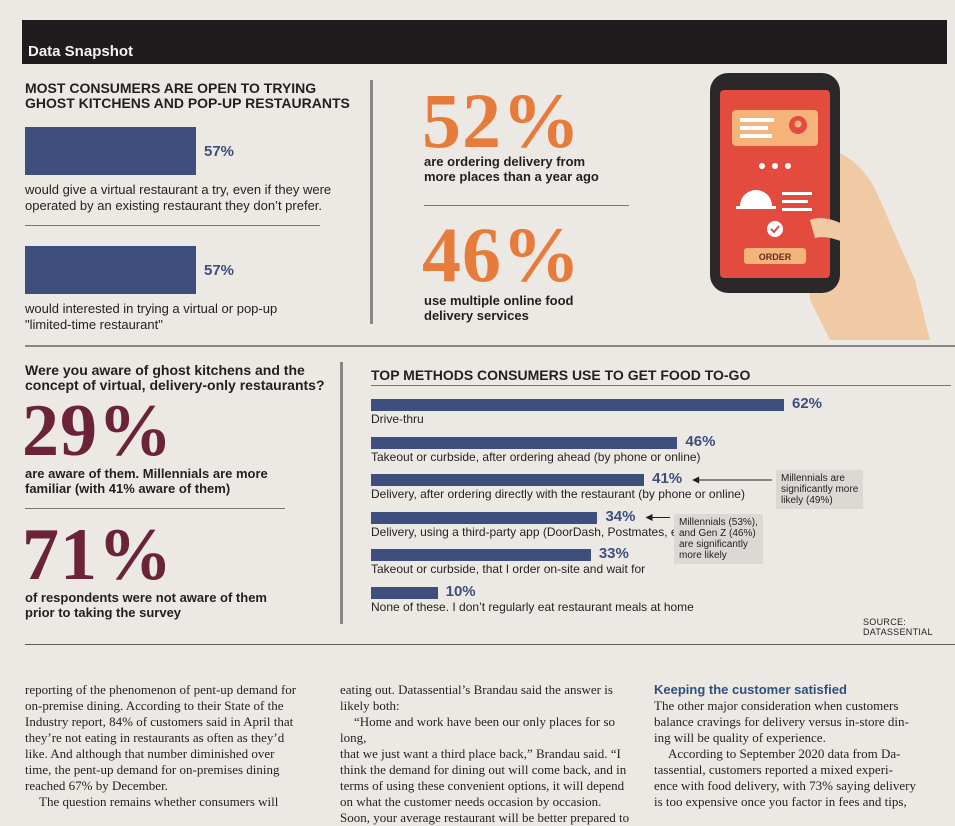 The width and height of the screenshot is (955, 826). What do you see at coordinates (97, 555) in the screenshot?
I see `awareness-stat2-pct: 71%` at bounding box center [97, 555].